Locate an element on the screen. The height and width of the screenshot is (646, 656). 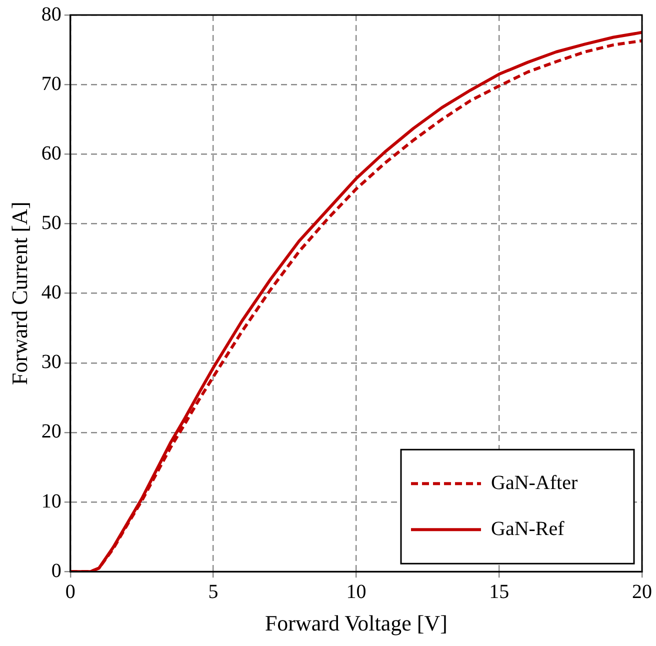
x-tick-label: 10 is located at coordinates (356, 591).